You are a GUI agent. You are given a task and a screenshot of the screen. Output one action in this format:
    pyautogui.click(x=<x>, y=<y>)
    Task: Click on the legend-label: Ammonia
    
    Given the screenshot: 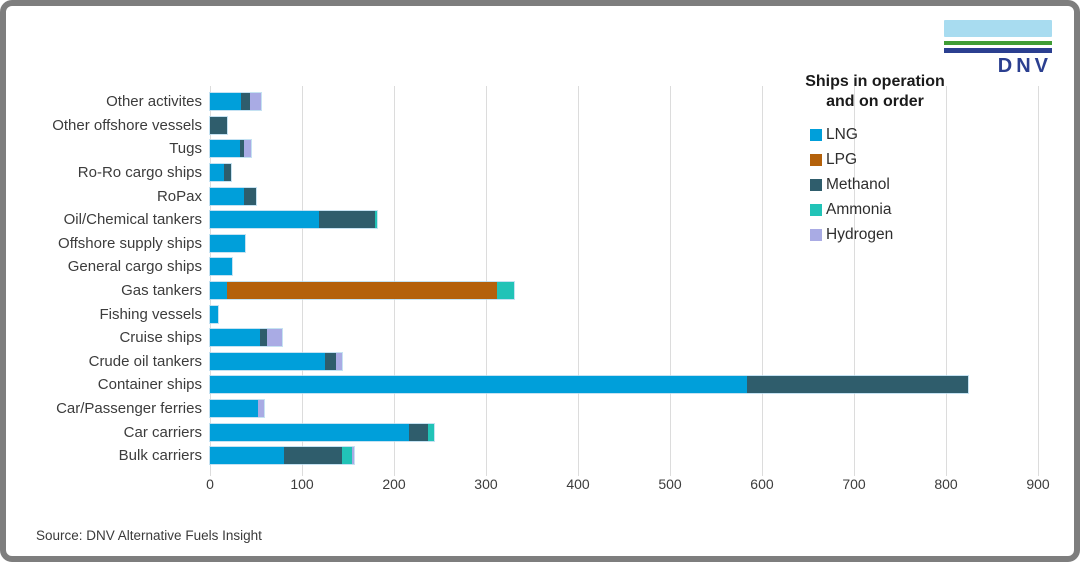 What is the action you would take?
    pyautogui.click(x=859, y=209)
    